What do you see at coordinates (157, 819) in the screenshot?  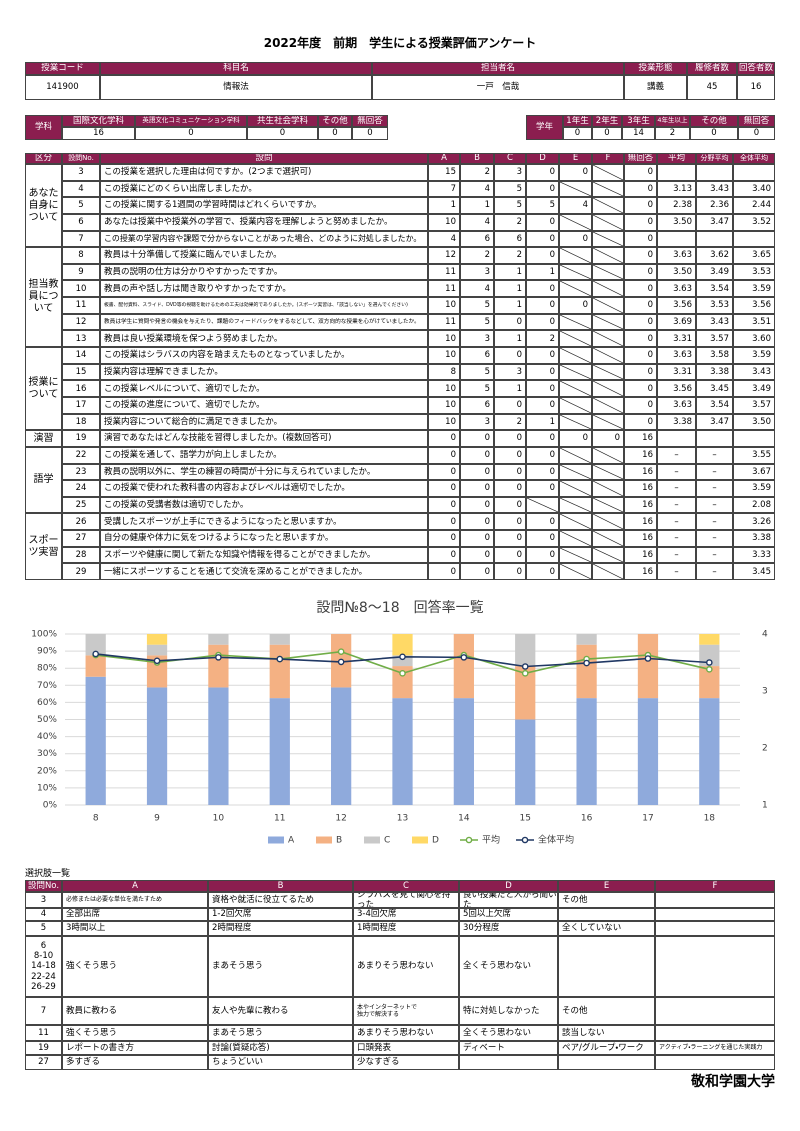 I see `x-tick-label: 9` at bounding box center [157, 819].